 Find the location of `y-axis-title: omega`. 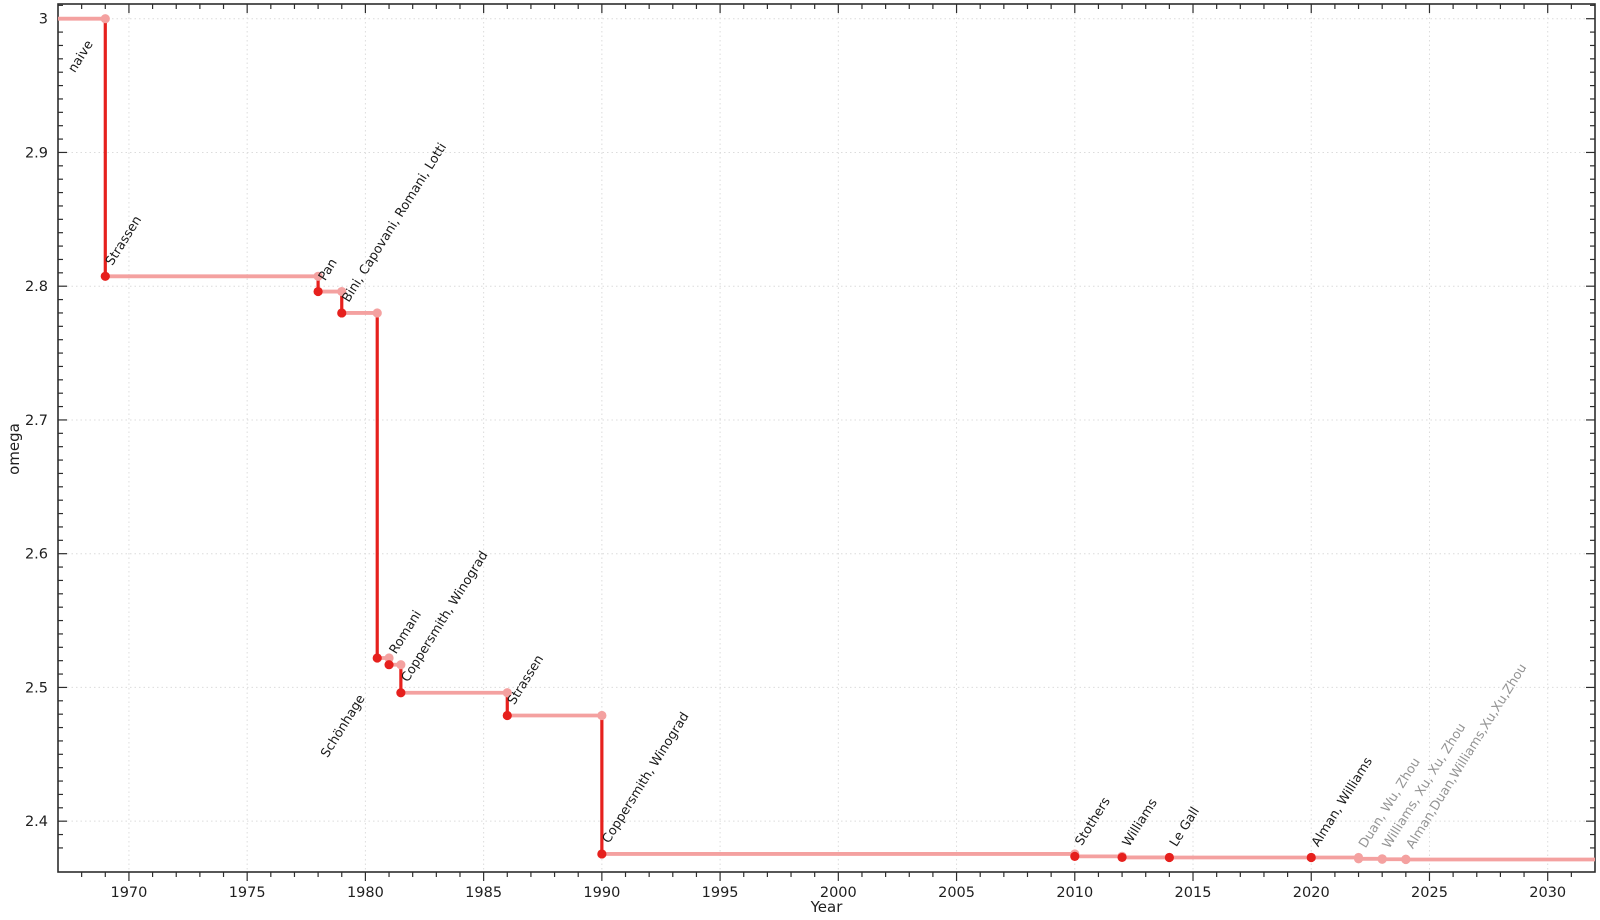

y-axis-title: omega is located at coordinates (14, 449).